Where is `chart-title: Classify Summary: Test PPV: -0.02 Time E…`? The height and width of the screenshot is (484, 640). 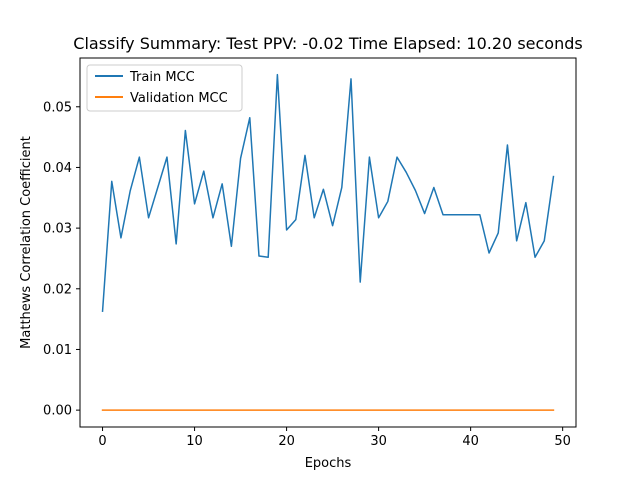
chart-title: Classify Summary: Test PPV: -0.02 Time E… is located at coordinates (327, 43).